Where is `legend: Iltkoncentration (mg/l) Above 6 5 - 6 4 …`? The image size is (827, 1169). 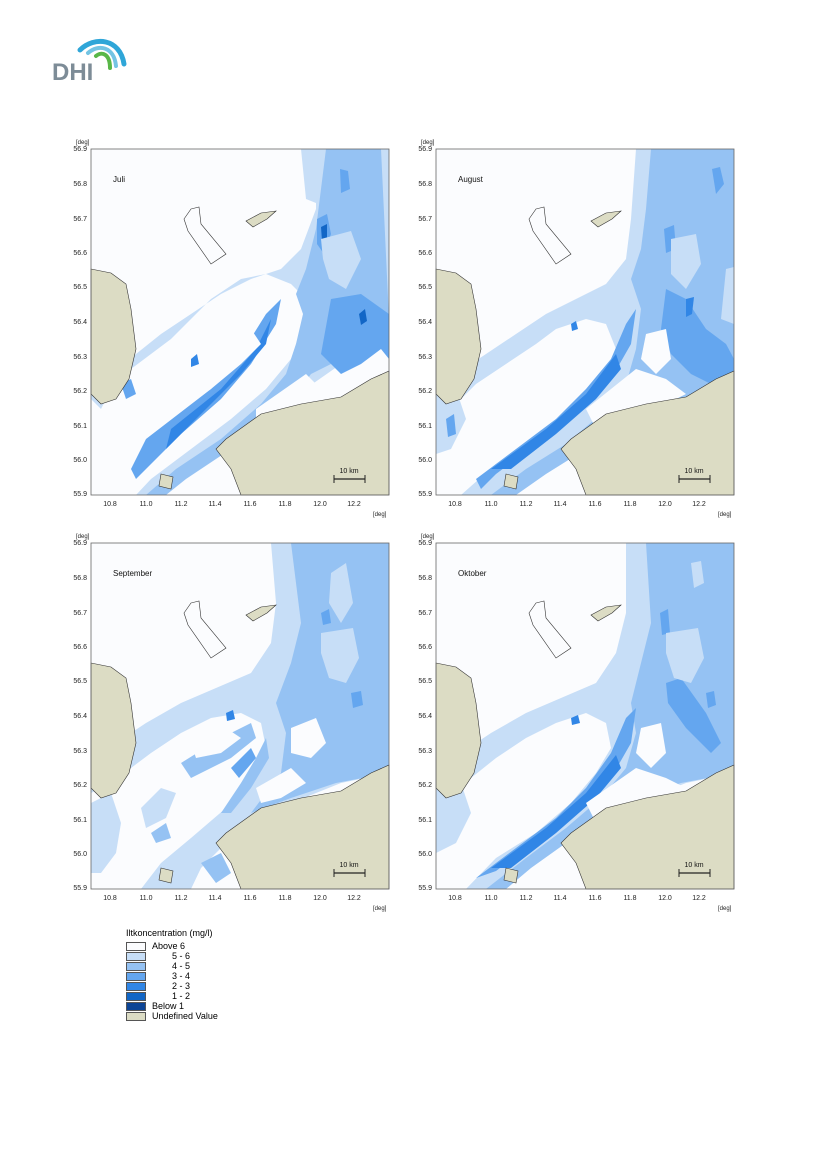
legend: Iltkoncentration (mg/l) Above 6 5 - 6 4 … is located at coordinates (206, 974).